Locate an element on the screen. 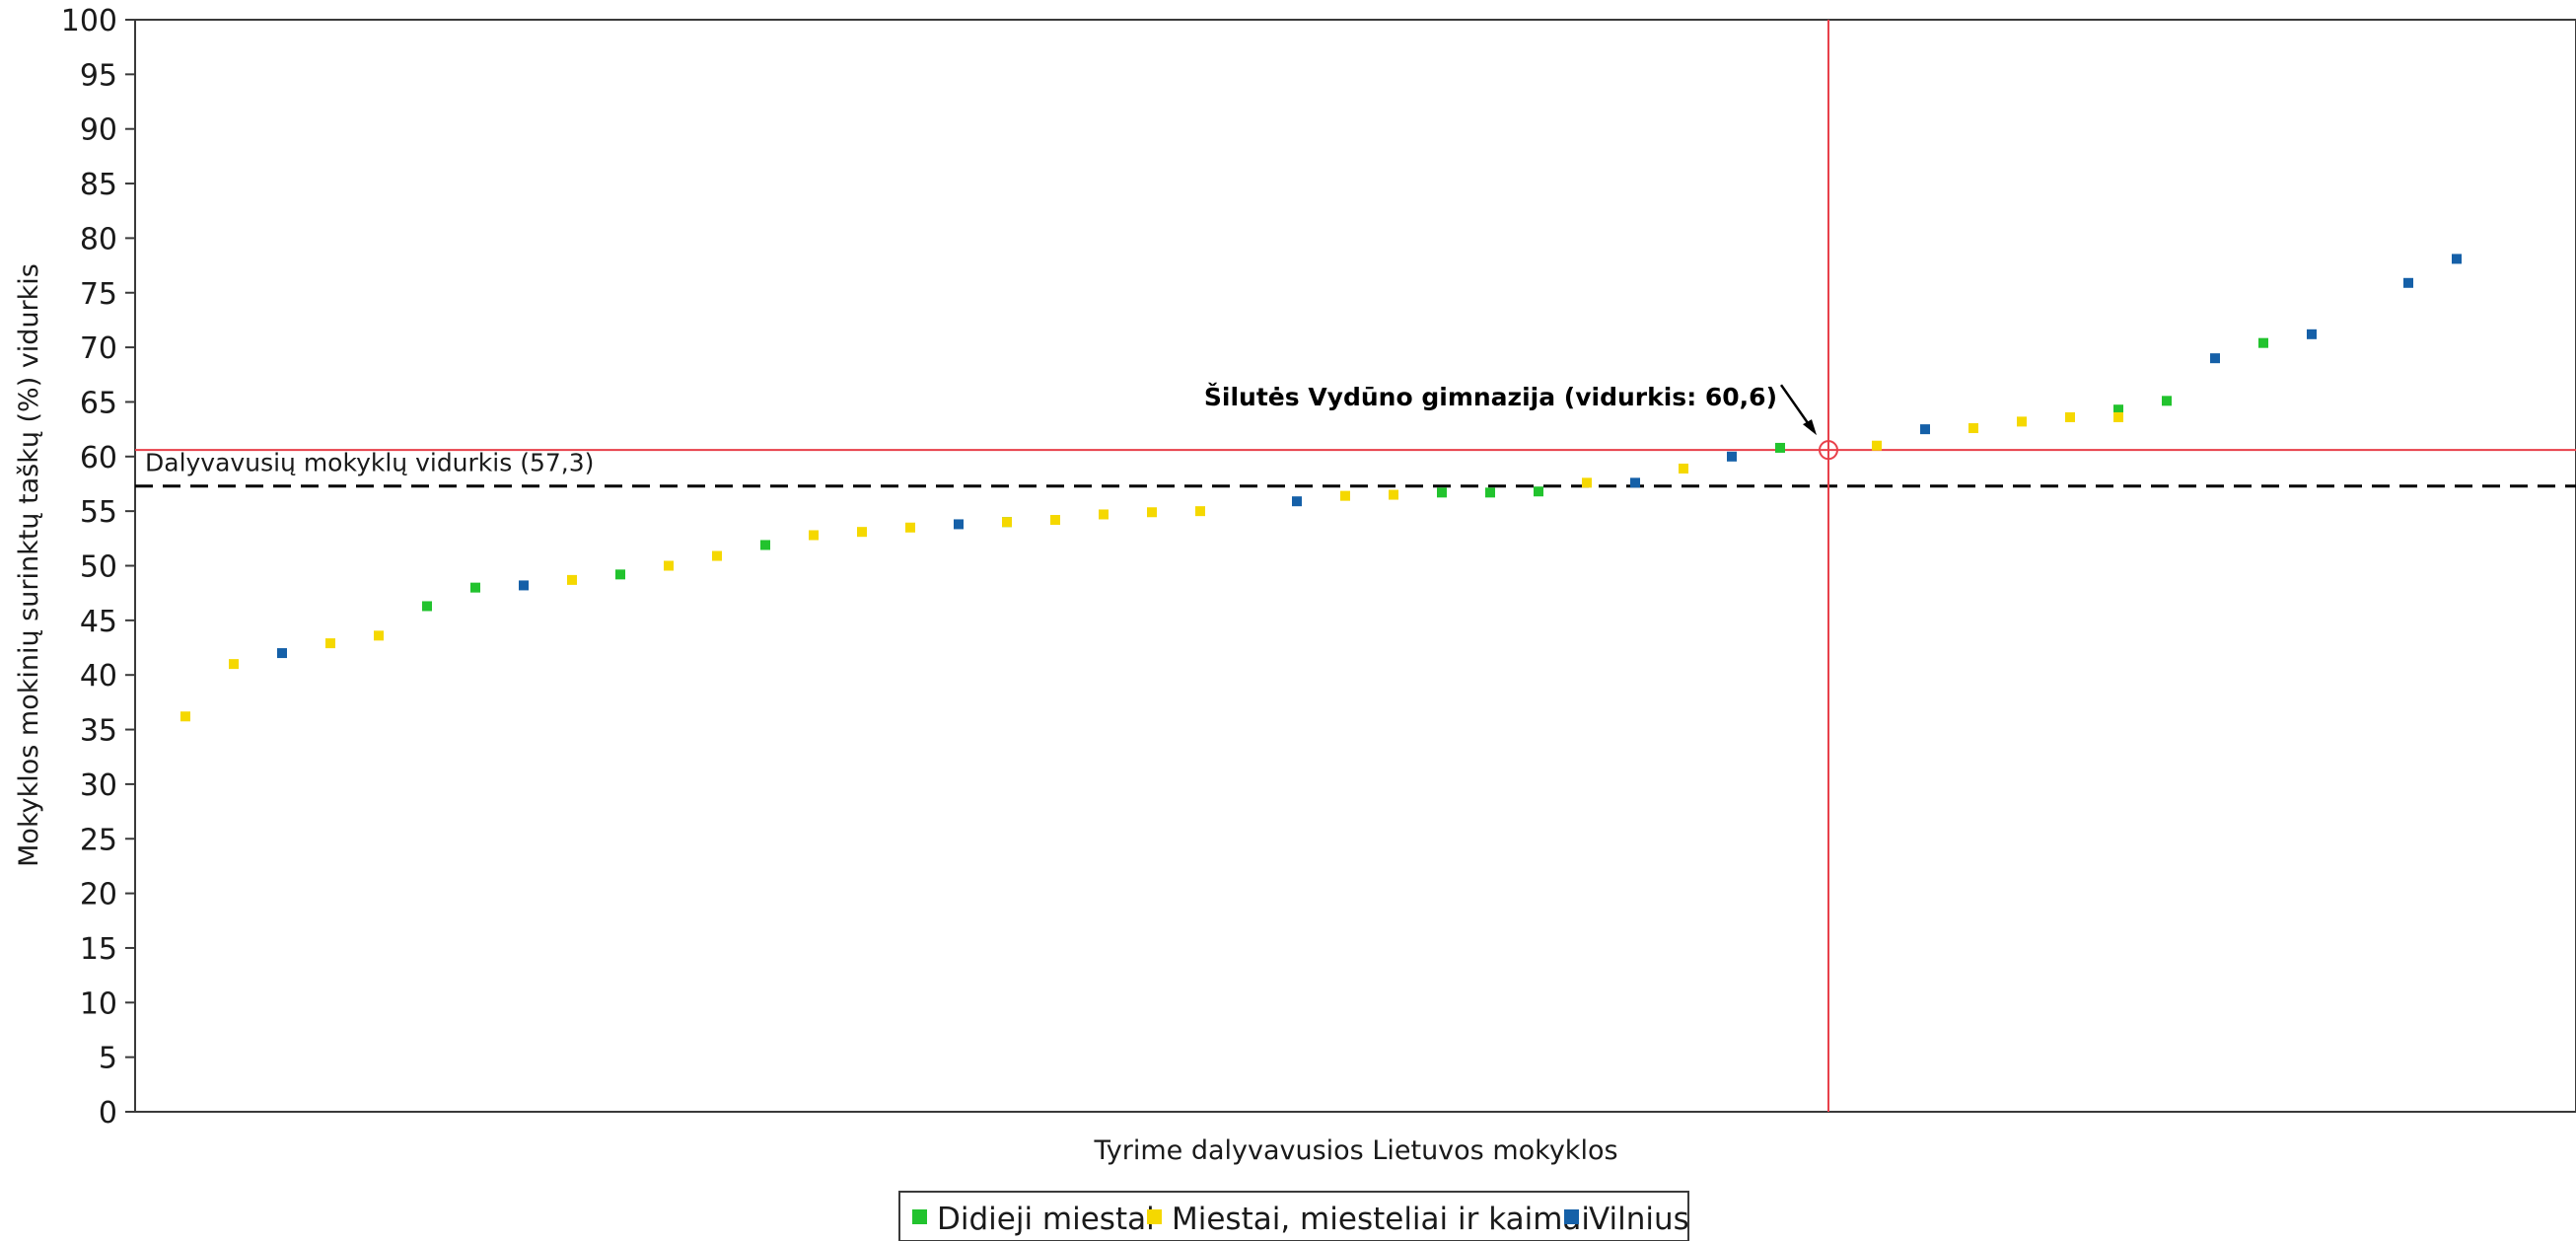 The image size is (2576, 1241). legend-swatch-vilnius is located at coordinates (1572, 1217).